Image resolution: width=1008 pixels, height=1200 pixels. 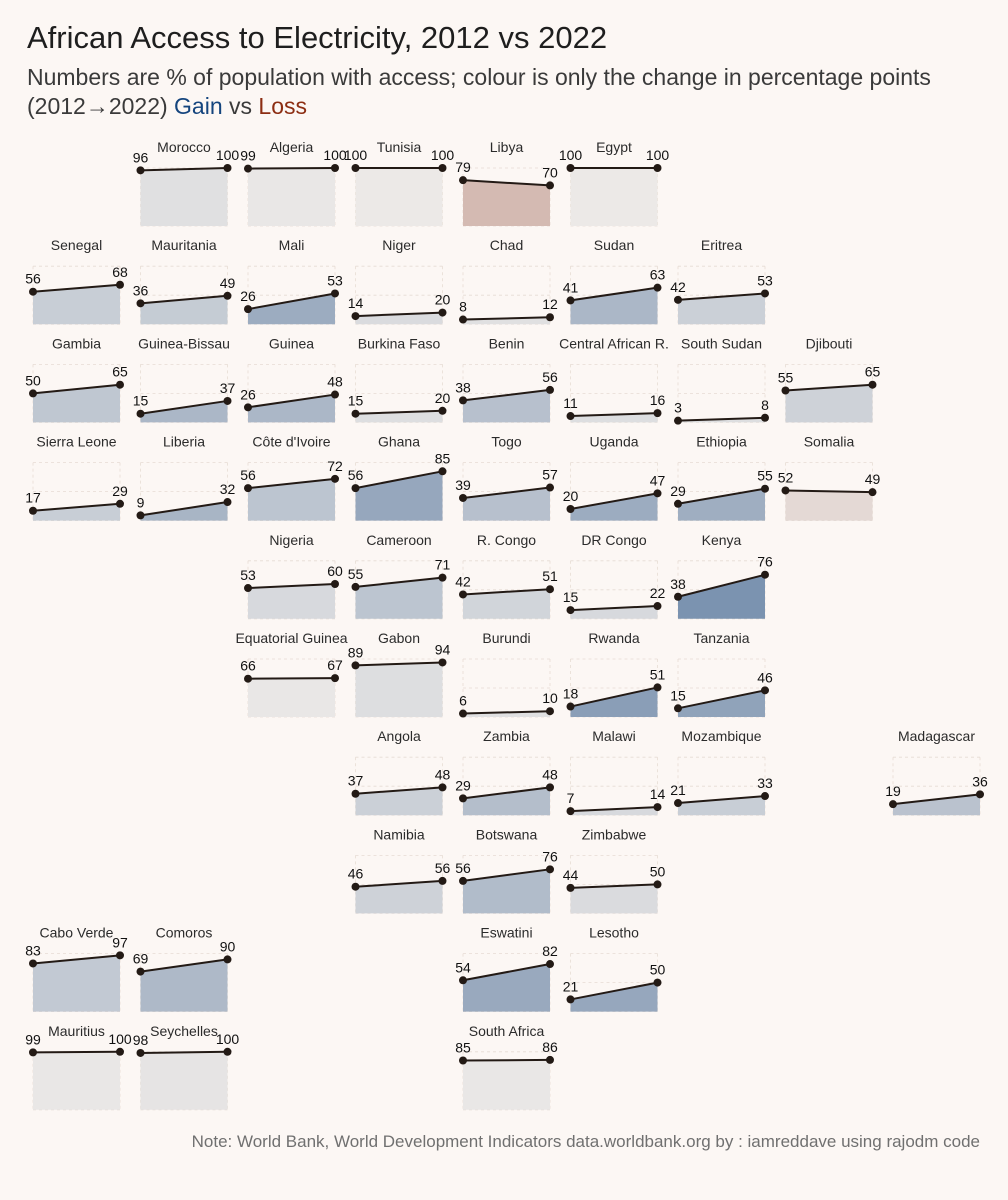 What do you see at coordinates (721, 281) in the screenshot?
I see `panel-eritrea: 42 53 Eritrea` at bounding box center [721, 281].